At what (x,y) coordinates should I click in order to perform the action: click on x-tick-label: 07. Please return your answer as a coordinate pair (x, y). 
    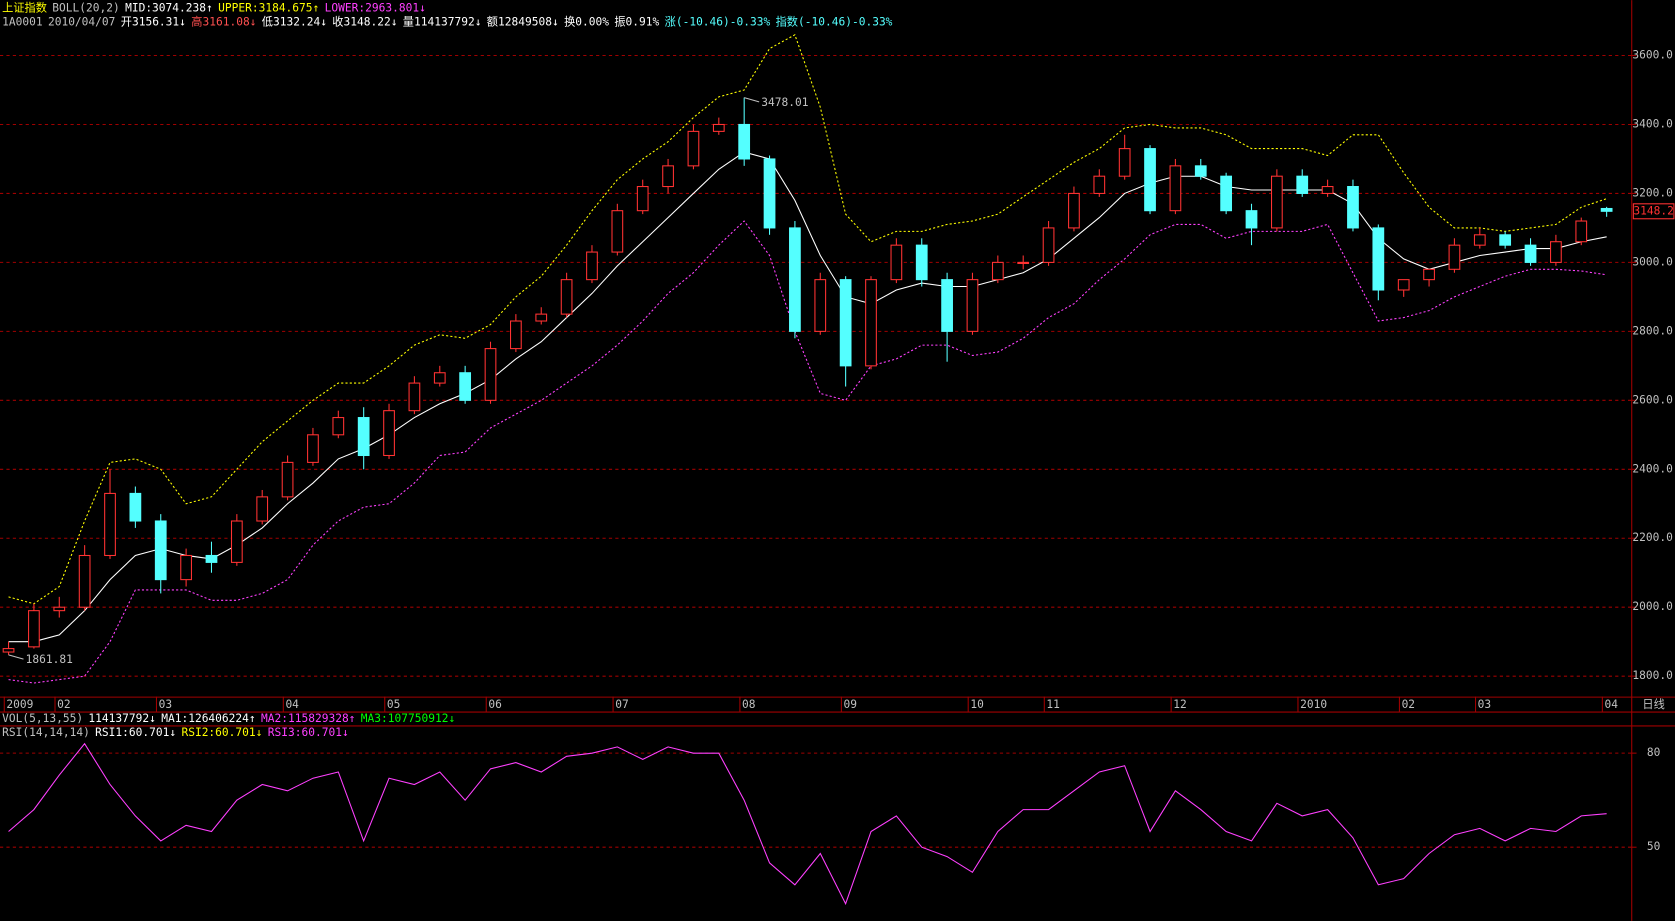
    Looking at the image, I should click on (622, 704).